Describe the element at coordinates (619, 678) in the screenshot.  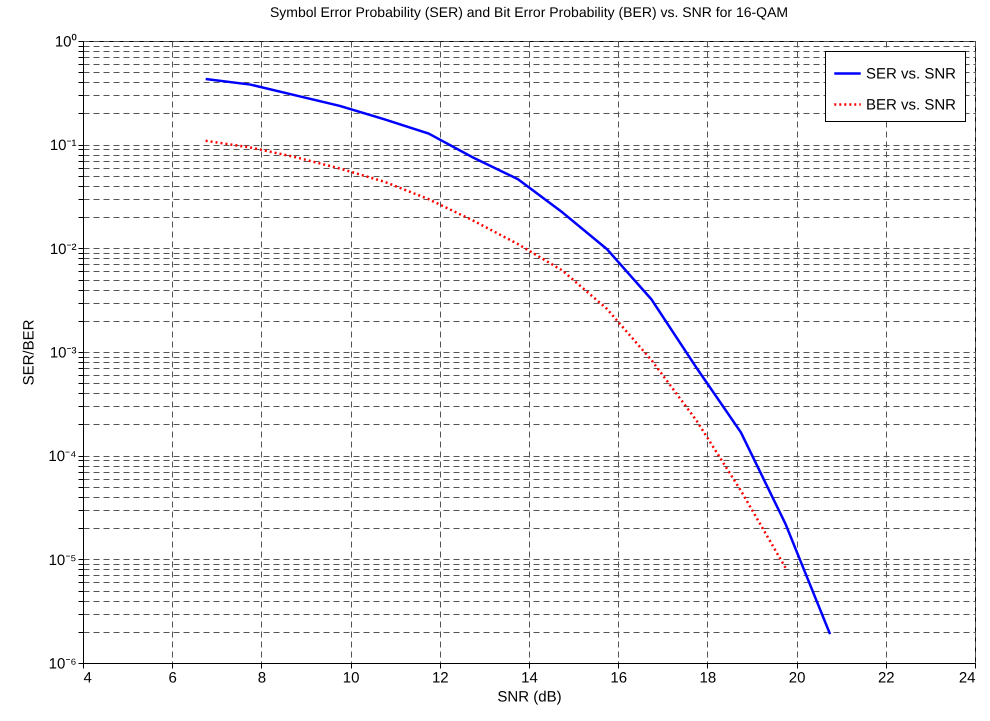
I see `x-tick-label: 16` at that location.